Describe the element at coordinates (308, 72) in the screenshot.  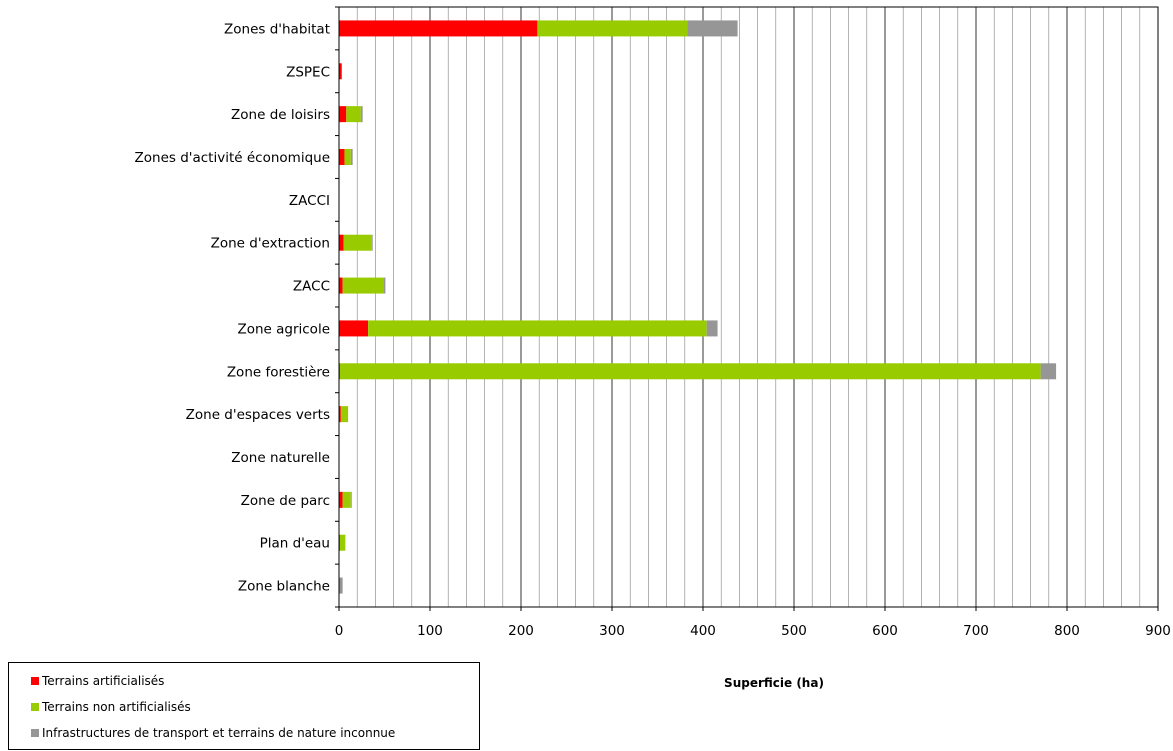
I see `category-label: ZSPEC` at that location.